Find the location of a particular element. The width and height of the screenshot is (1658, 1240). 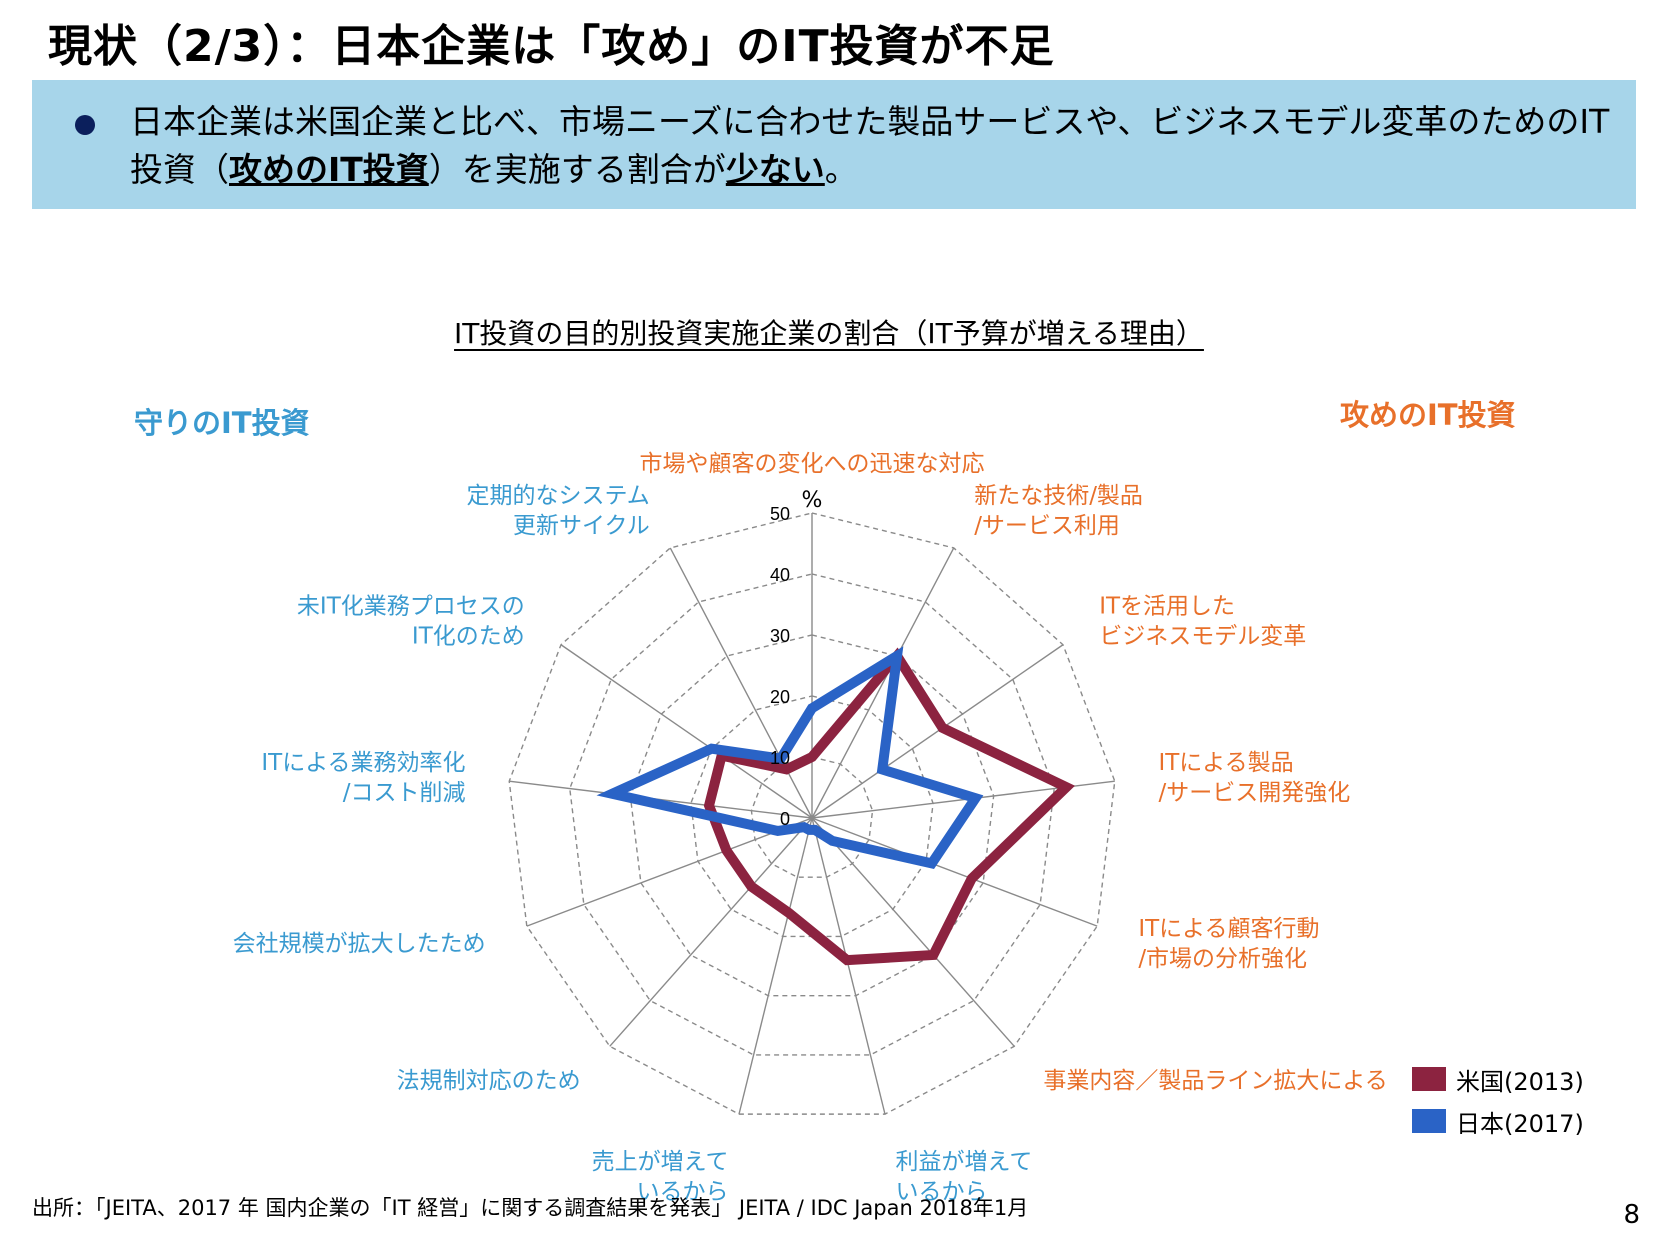

category-label: 事業内容／製品ライン拡大による is located at coordinates (1215, 1081).